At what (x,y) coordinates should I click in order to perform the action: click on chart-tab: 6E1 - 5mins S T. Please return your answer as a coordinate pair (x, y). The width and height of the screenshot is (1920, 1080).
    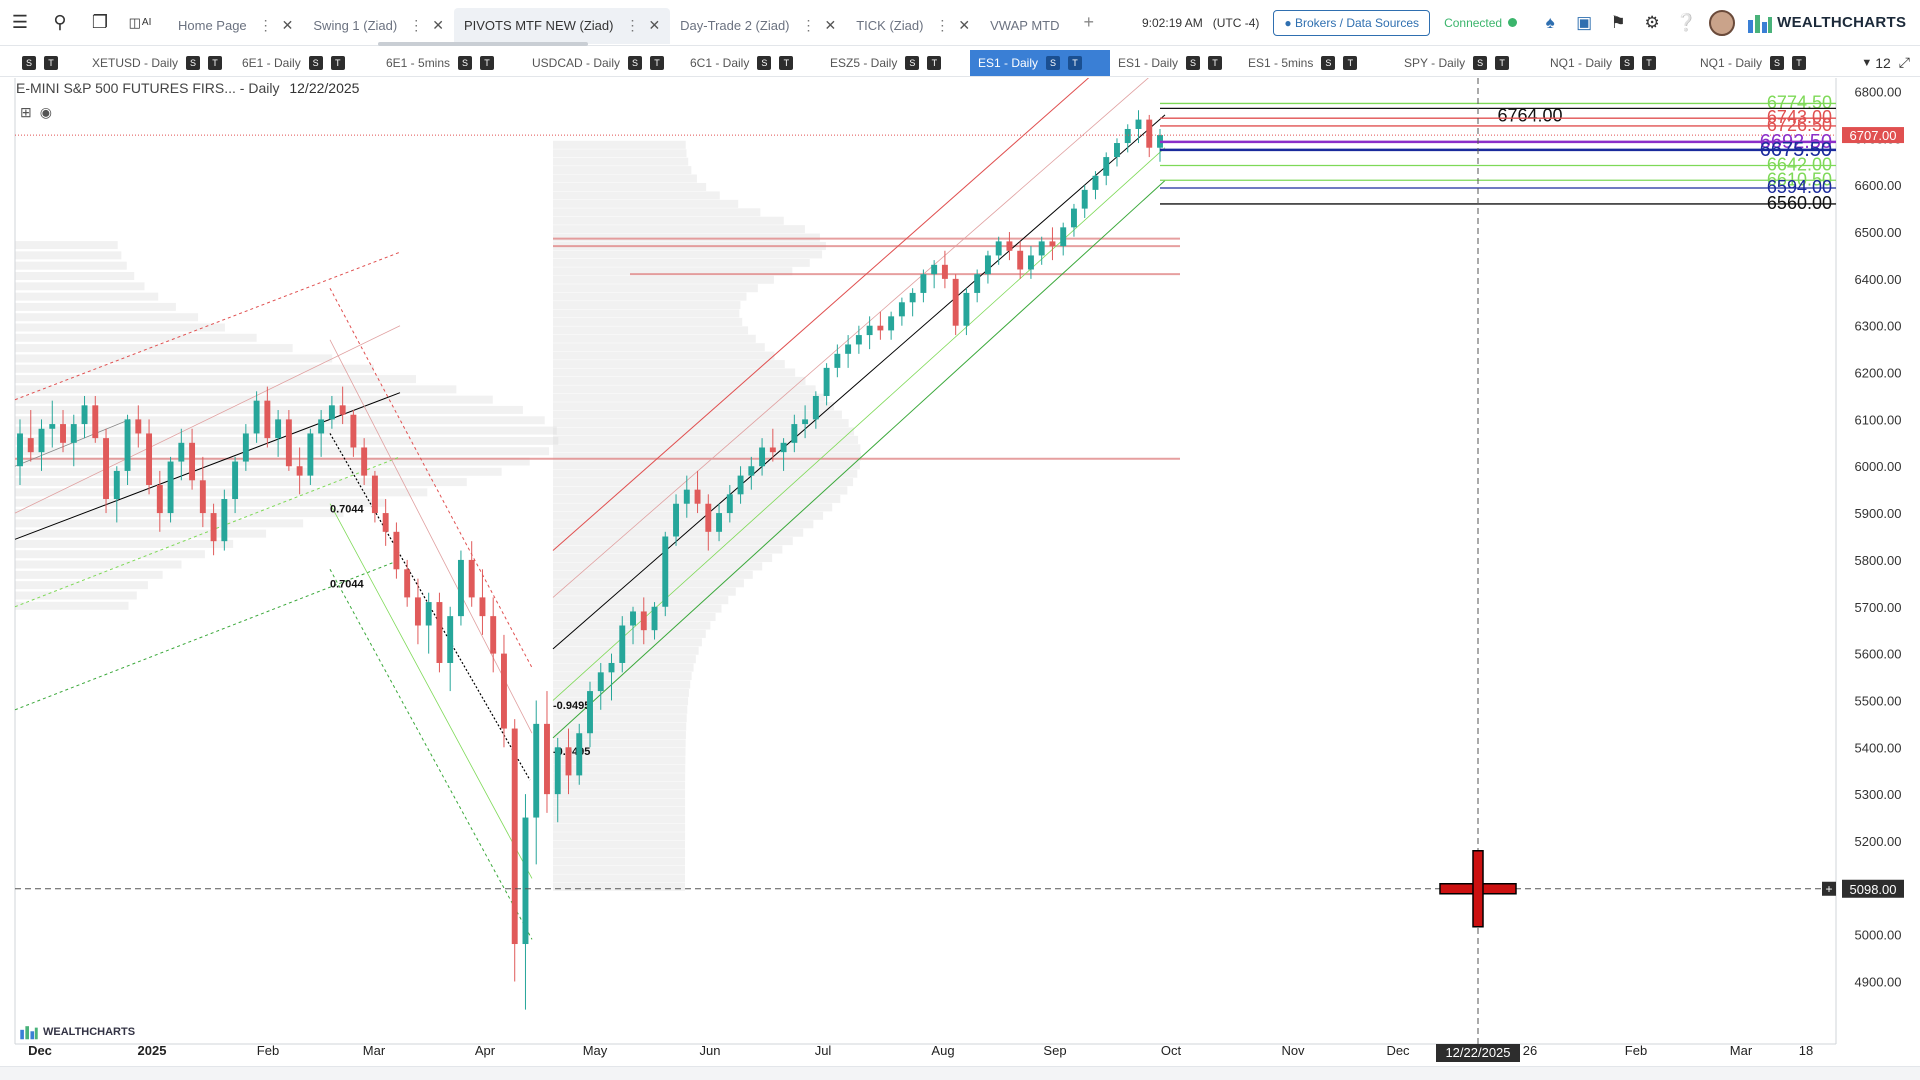
    Looking at the image, I should click on (451, 63).